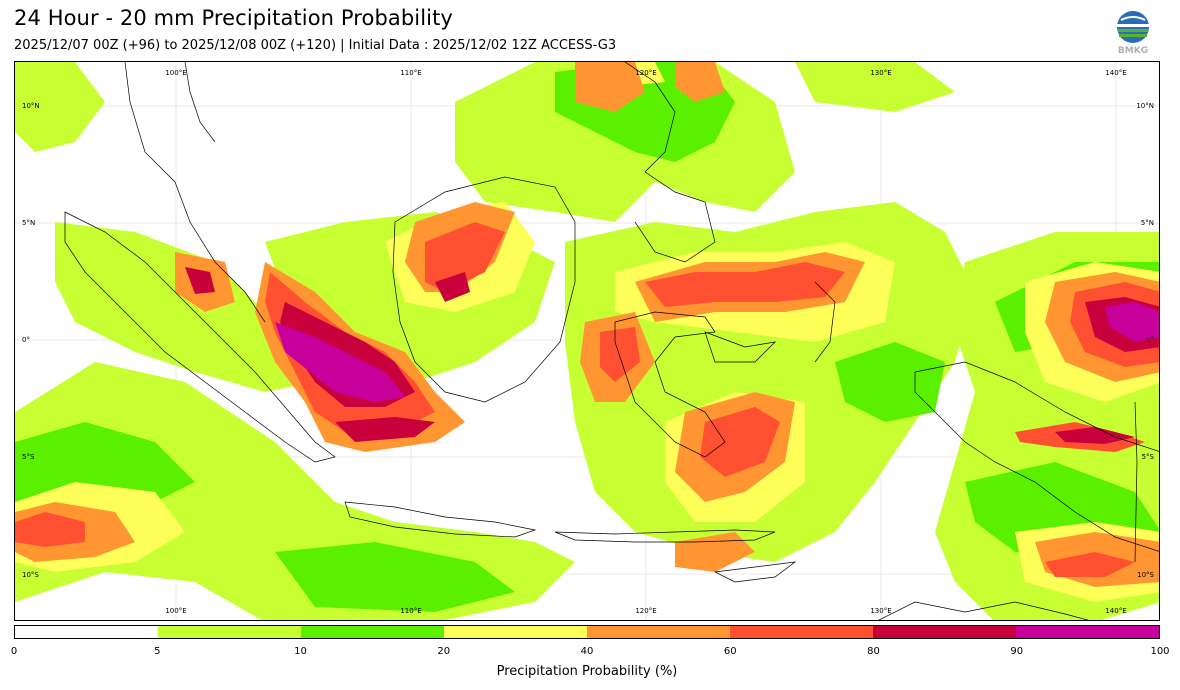  I want to click on prob-90-100-regions, so click(717, 352).